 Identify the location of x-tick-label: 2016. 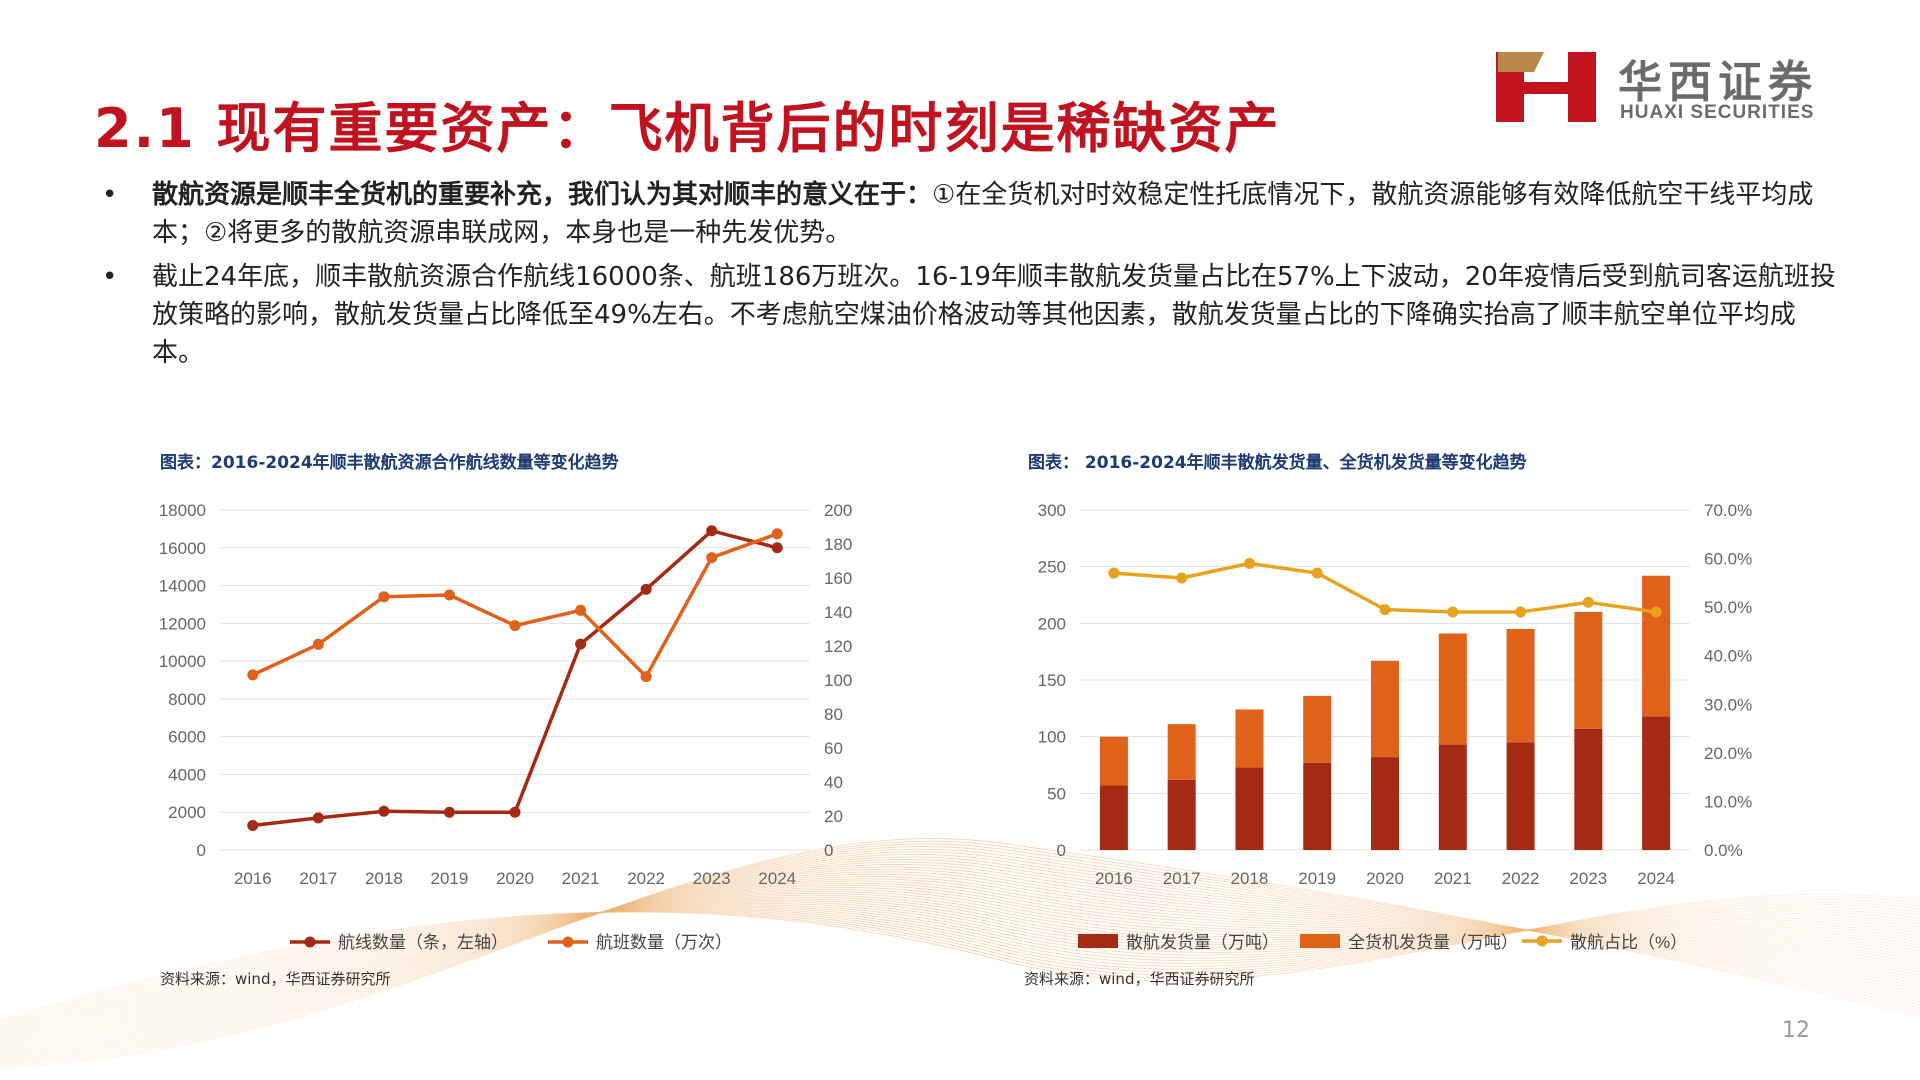
(1114, 878).